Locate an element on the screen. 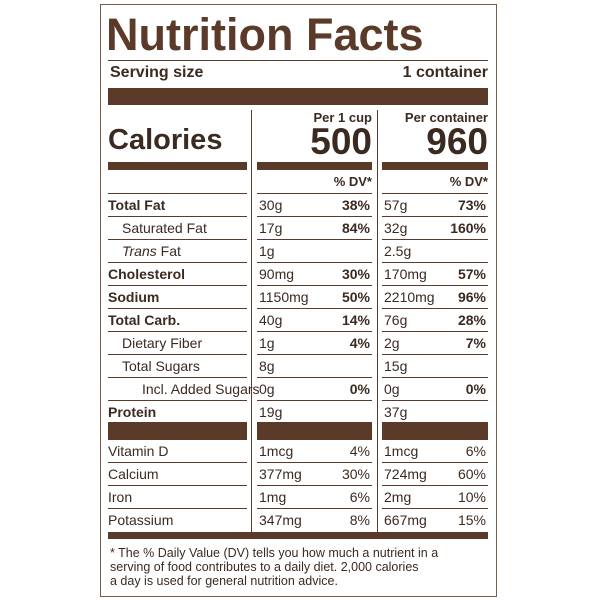 The image size is (600, 600). nutrient-name-text: Saturated Fat is located at coordinates (164, 228).